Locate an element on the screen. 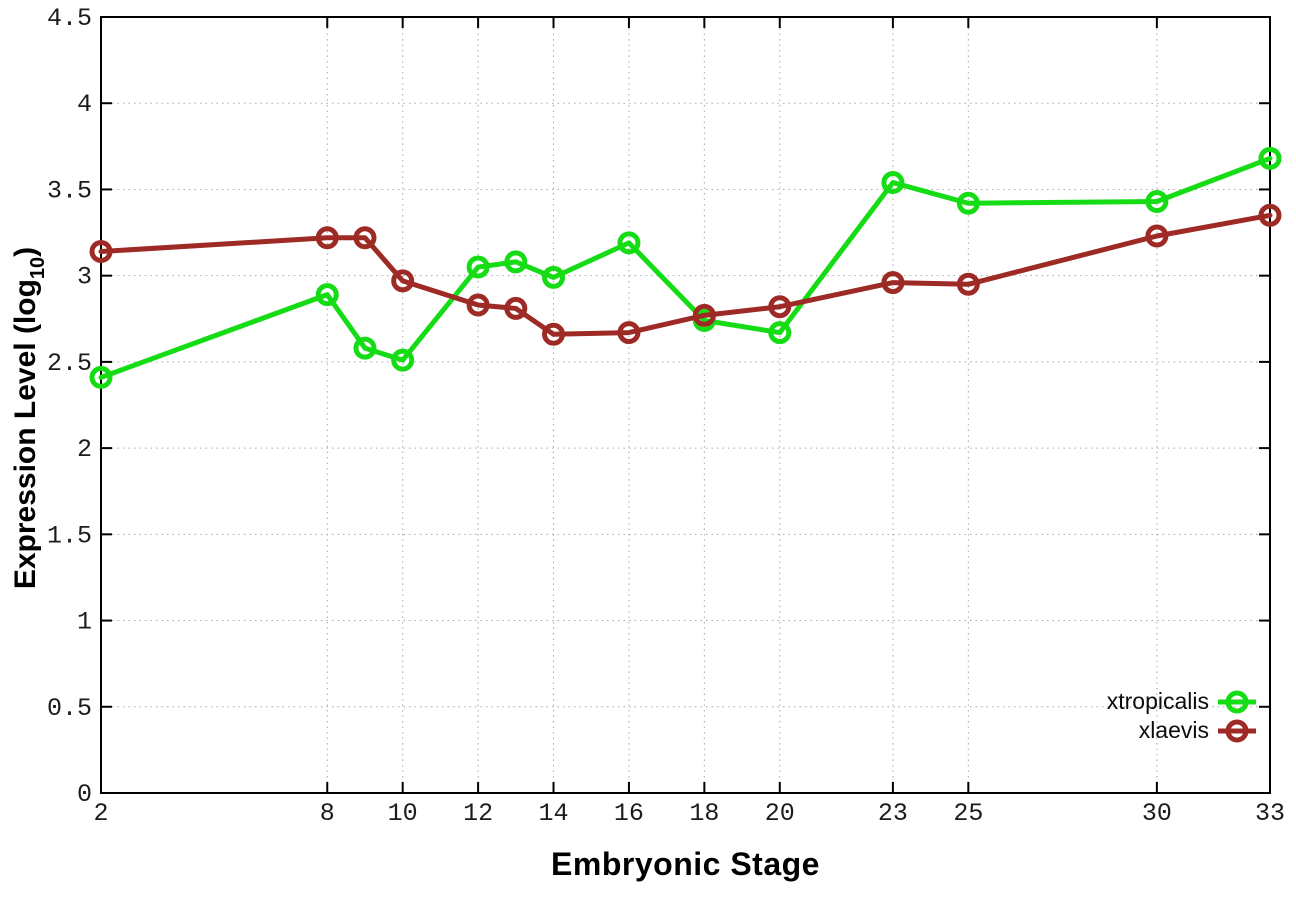 The height and width of the screenshot is (907, 1296). x-tick-label: 16 is located at coordinates (629, 813).